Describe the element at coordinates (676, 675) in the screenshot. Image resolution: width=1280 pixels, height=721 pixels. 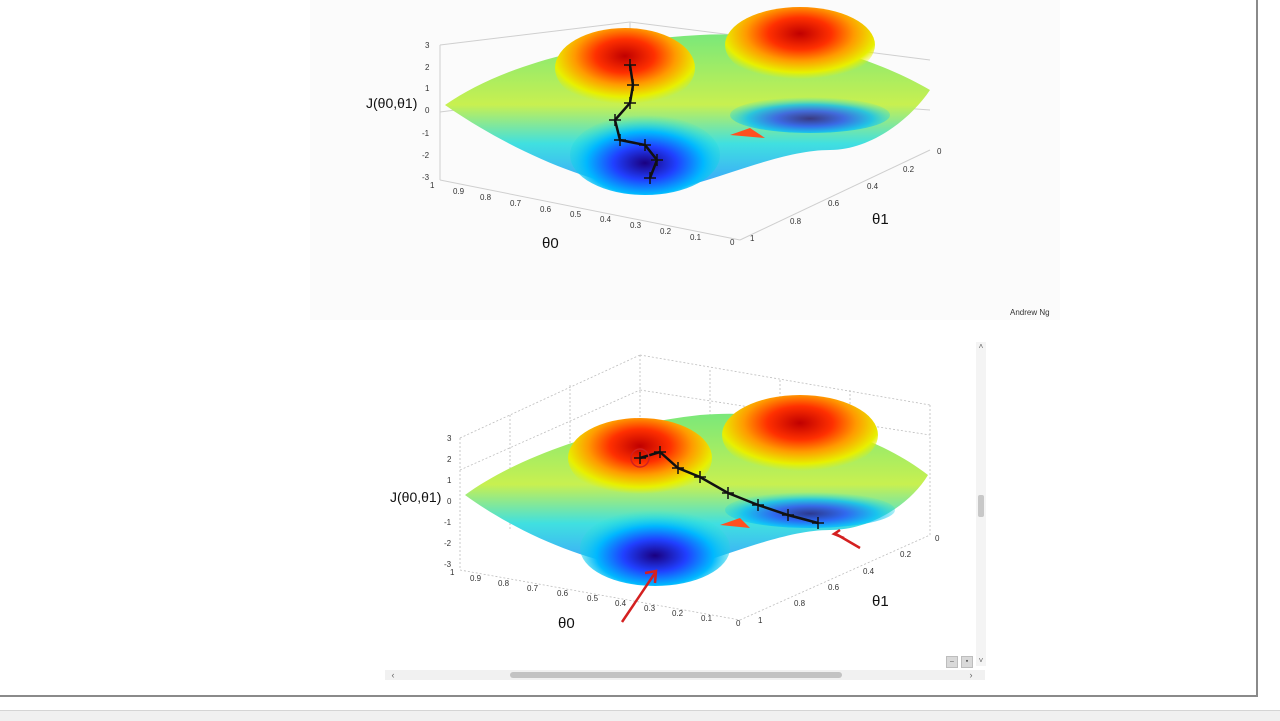
I see `horizontal-scroll-thumb` at that location.